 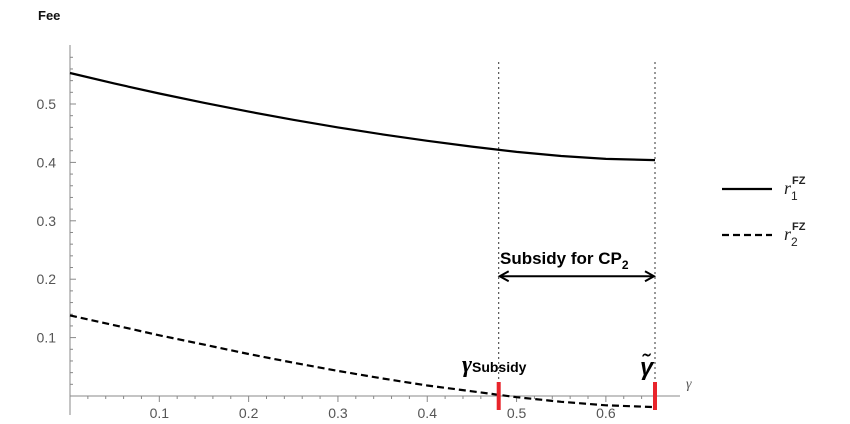 I want to click on x-axis-label: γ, so click(x=689, y=384).